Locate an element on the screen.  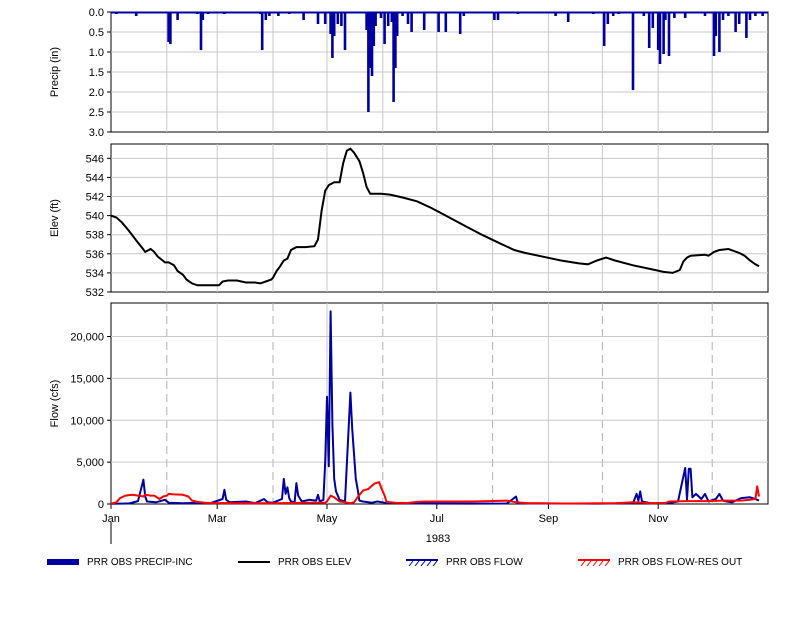
y-tick-label-elev: 534 is located at coordinates (95, 274).